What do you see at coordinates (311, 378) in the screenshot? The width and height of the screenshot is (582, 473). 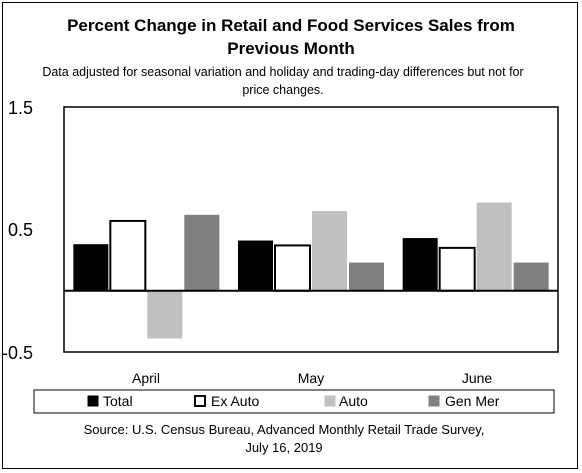 I see `x-category-may: May` at bounding box center [311, 378].